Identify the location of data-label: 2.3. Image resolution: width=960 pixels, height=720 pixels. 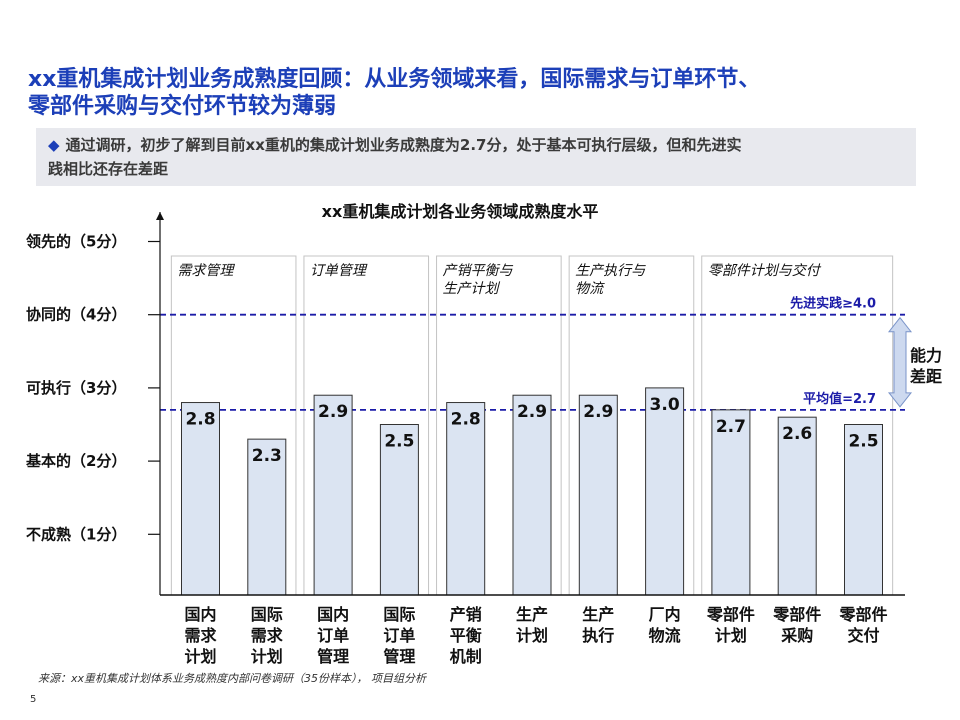
(267, 456).